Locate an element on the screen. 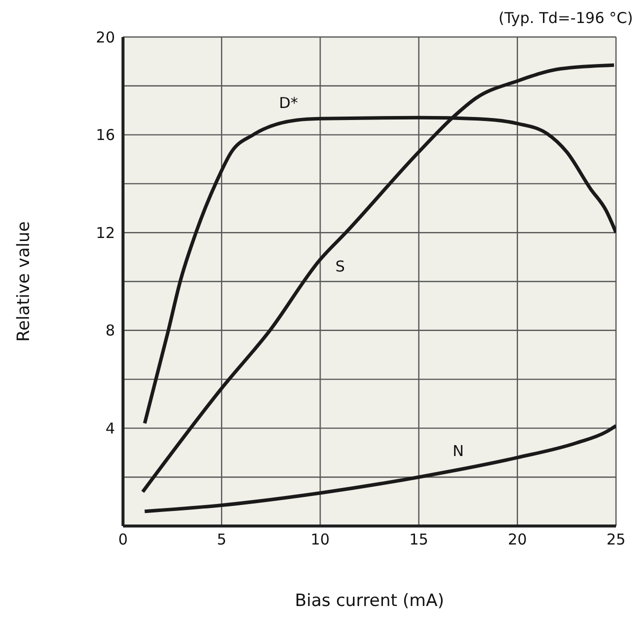 This screenshot has width=639, height=624. x-axis-title: Bias current (mA) is located at coordinates (369, 601).